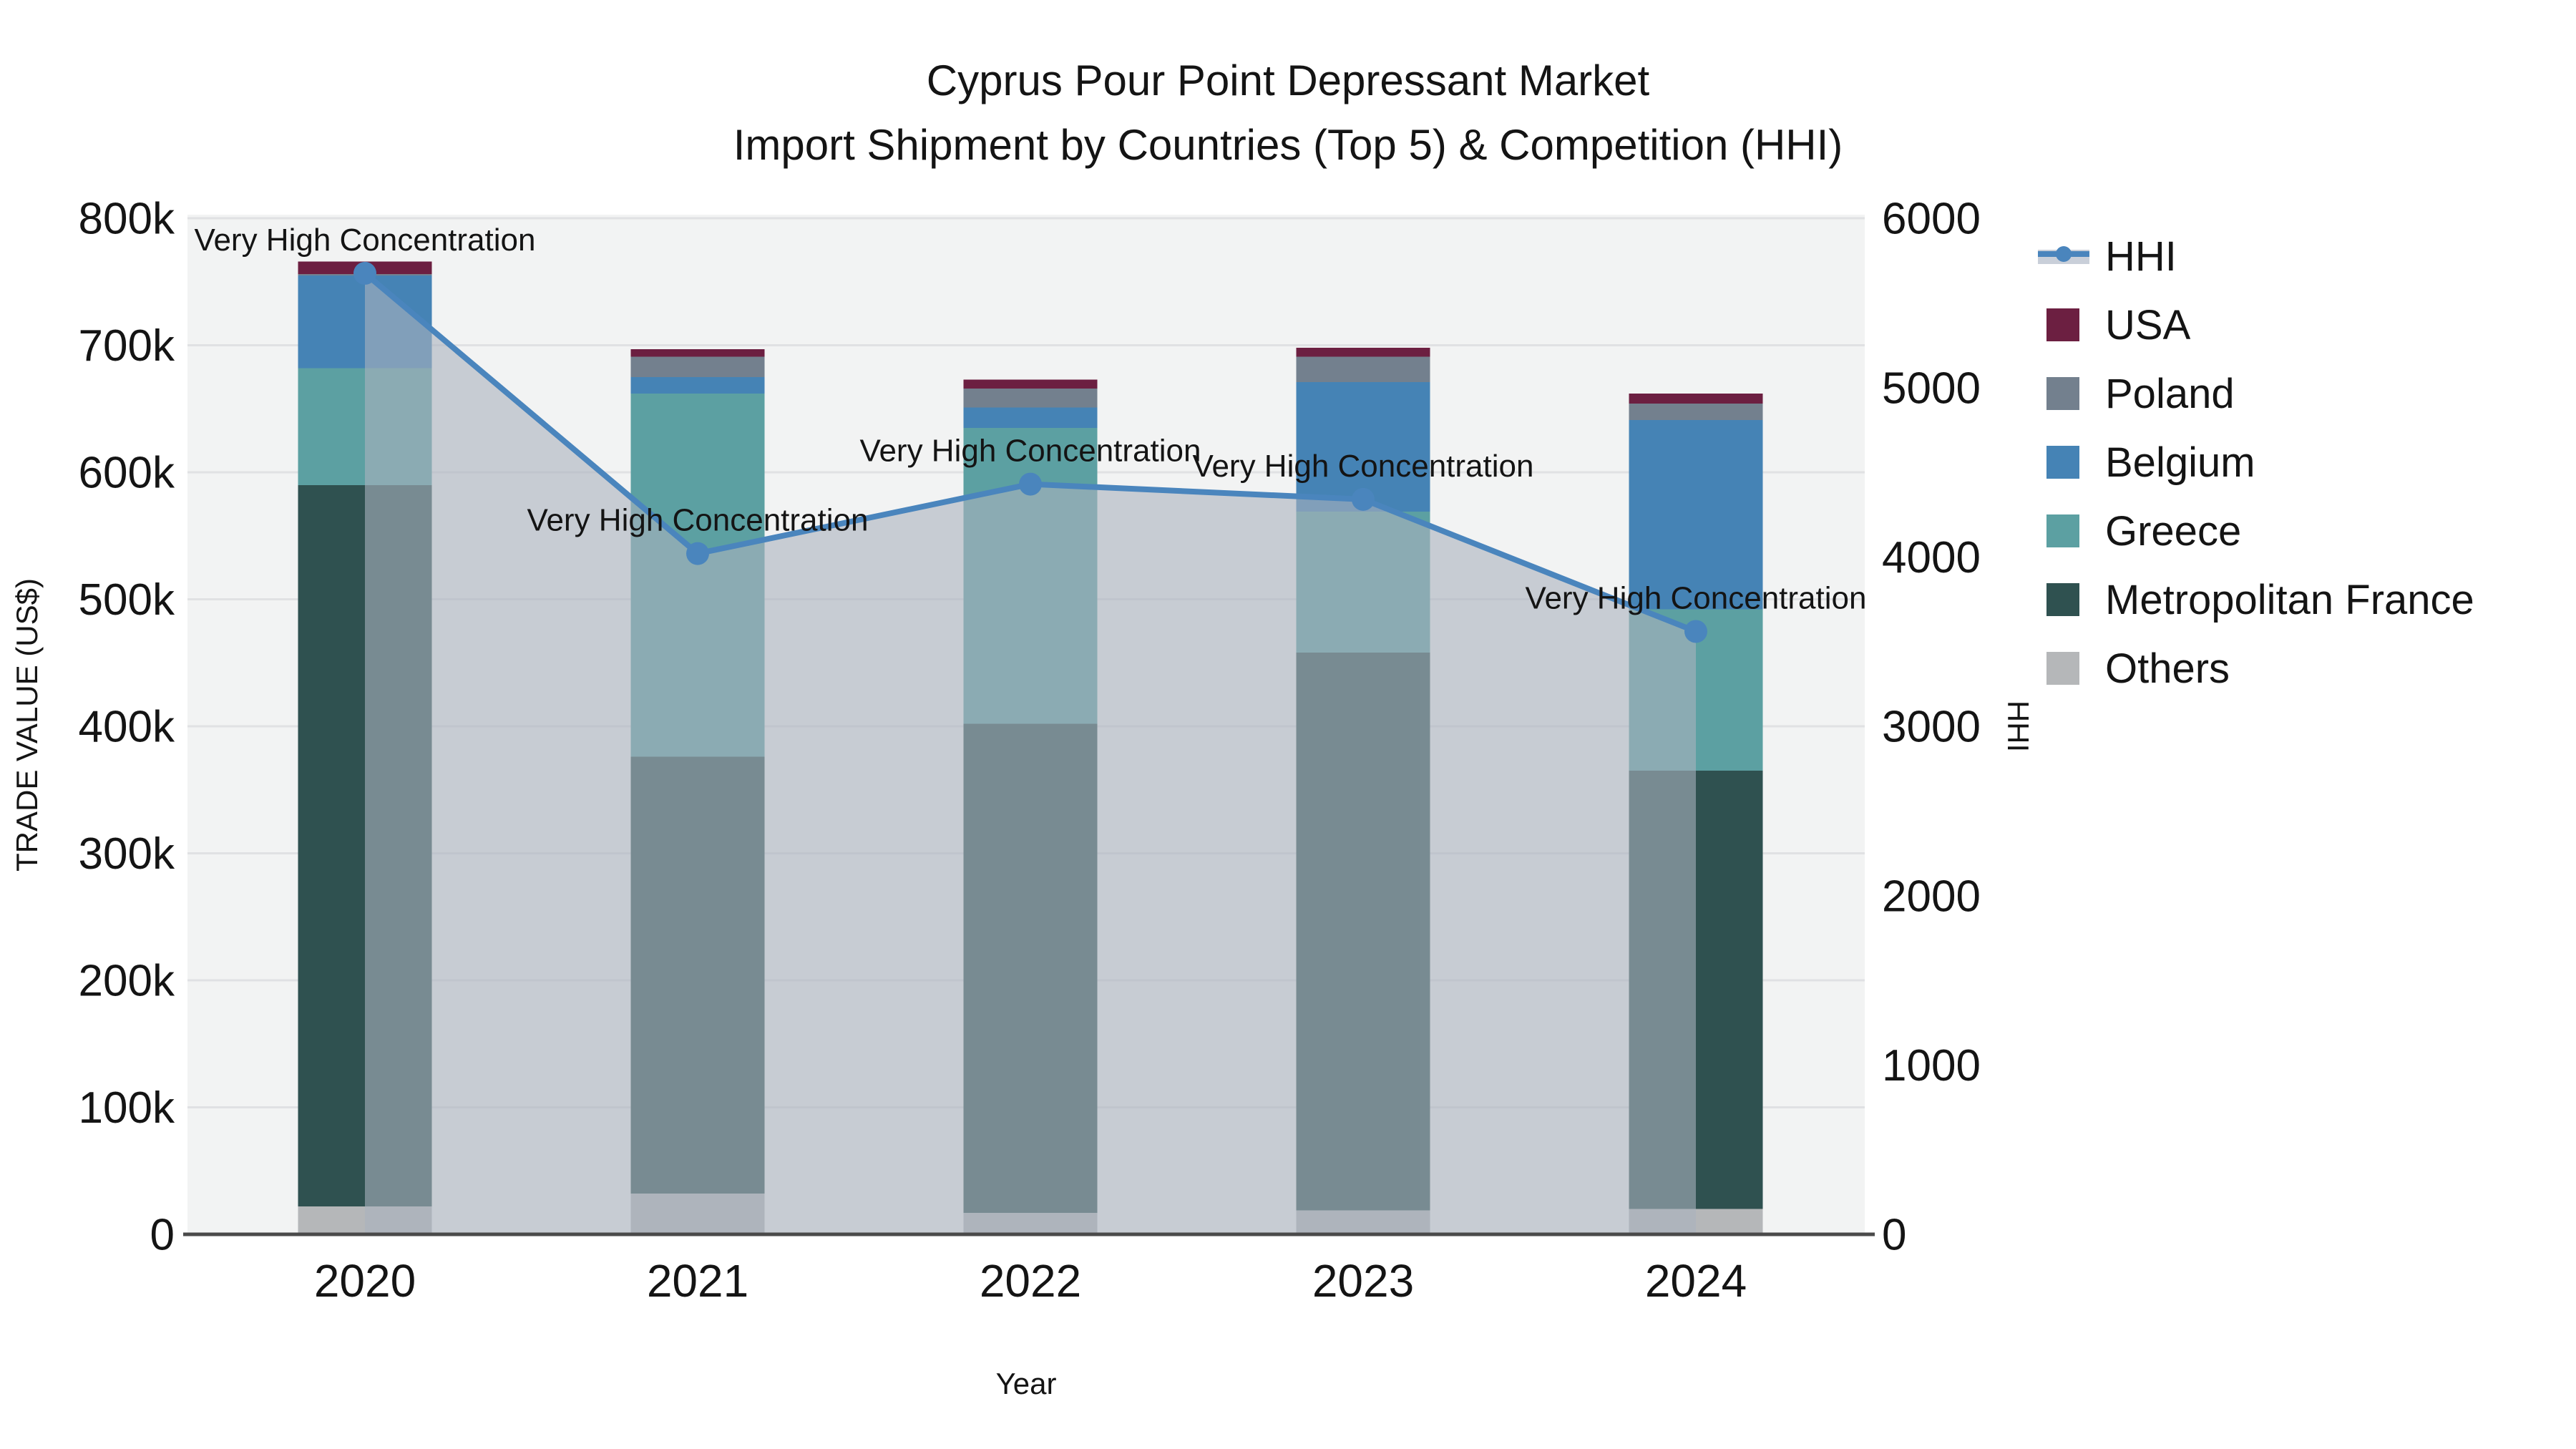 The width and height of the screenshot is (2576, 1449). Describe the element at coordinates (127, 346) in the screenshot. I see `tick-label-left-700k: 700k` at that location.